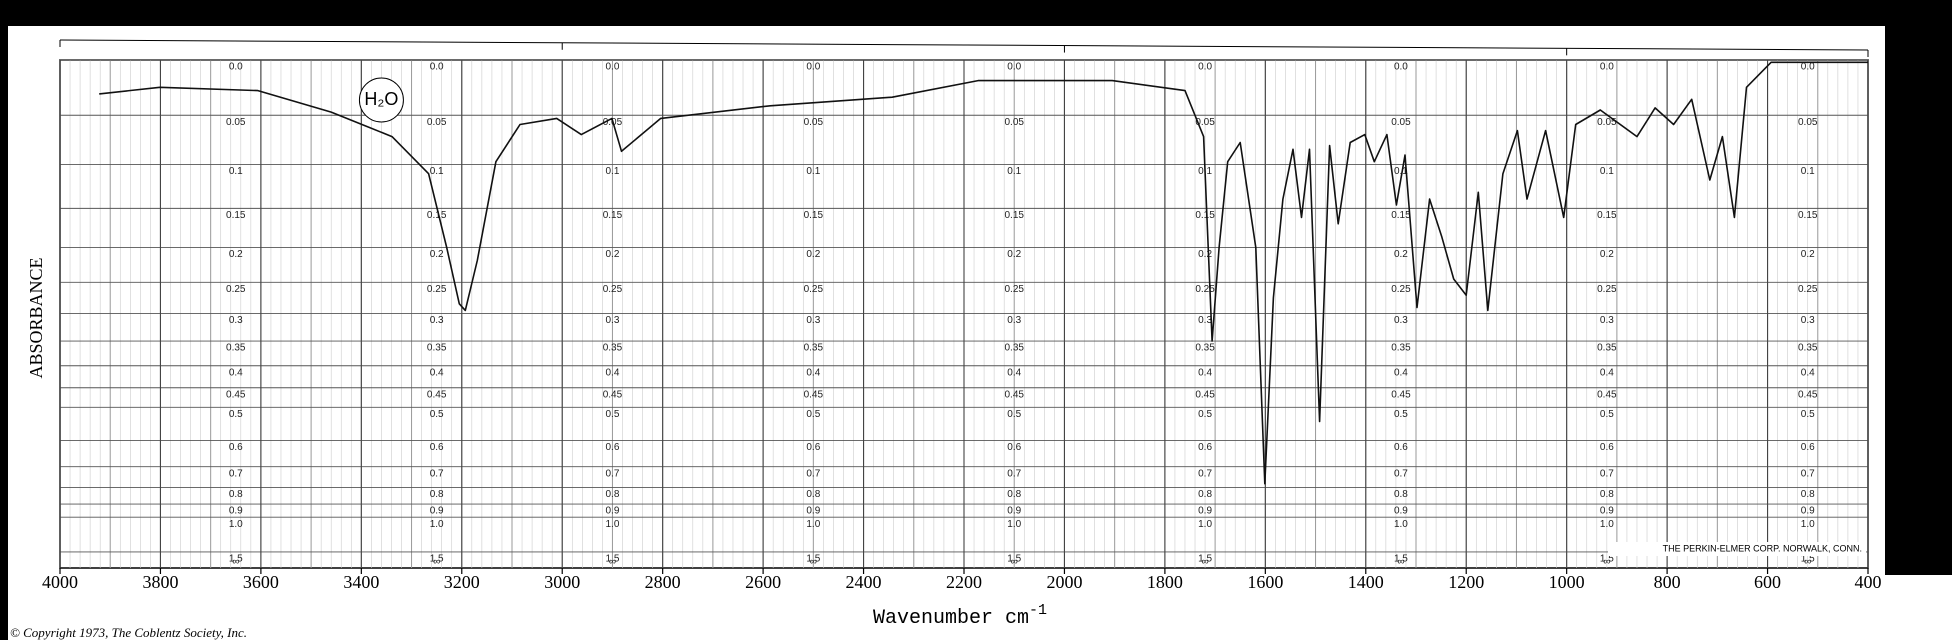 The width and height of the screenshot is (1952, 640). What do you see at coordinates (663, 582) in the screenshot?
I see `x-tick-label: 2800` at bounding box center [663, 582].